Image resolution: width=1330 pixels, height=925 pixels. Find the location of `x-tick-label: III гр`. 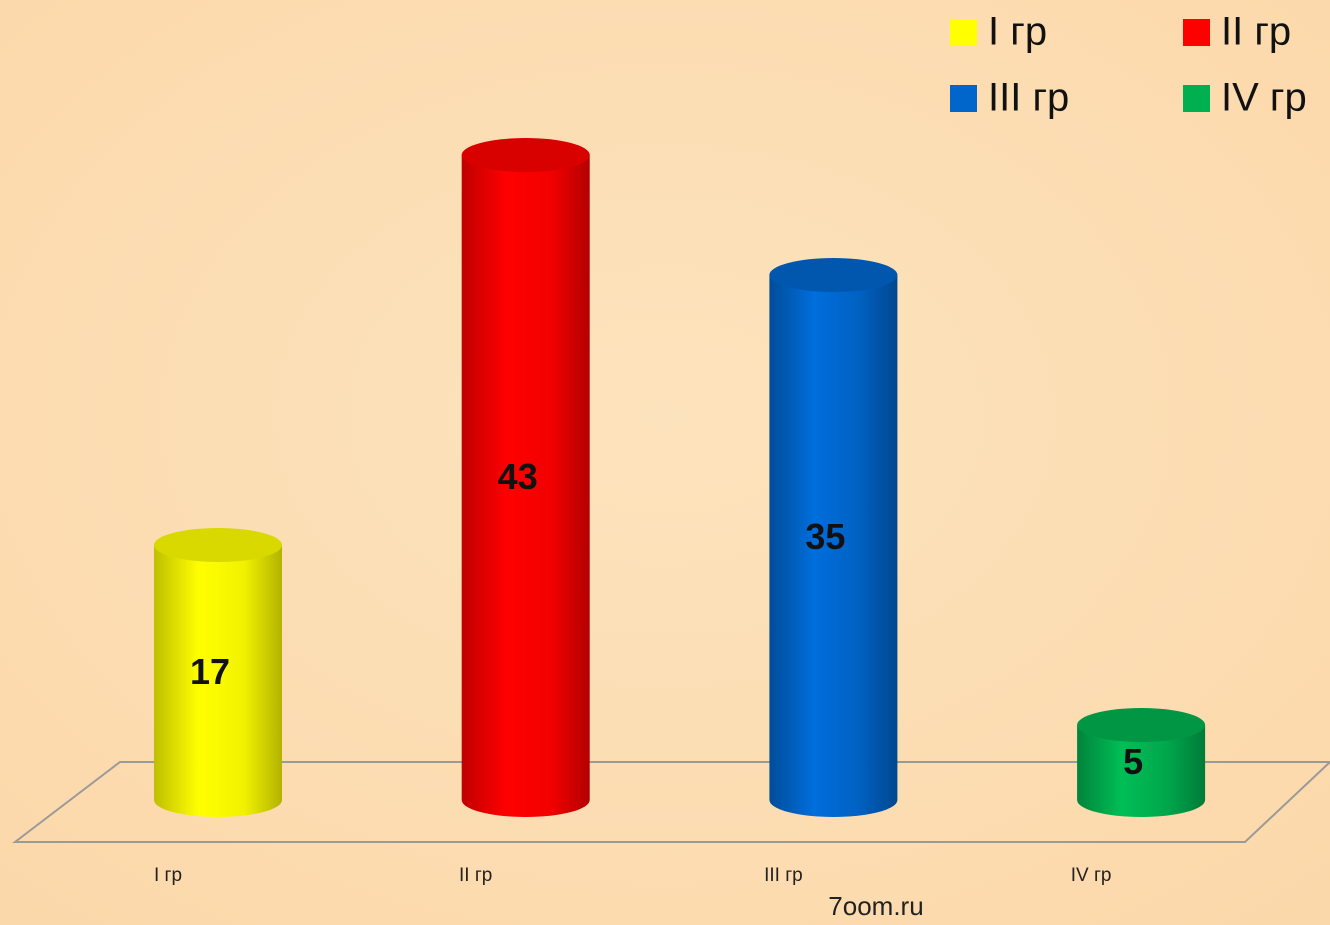

x-tick-label: III гр is located at coordinates (783, 875).